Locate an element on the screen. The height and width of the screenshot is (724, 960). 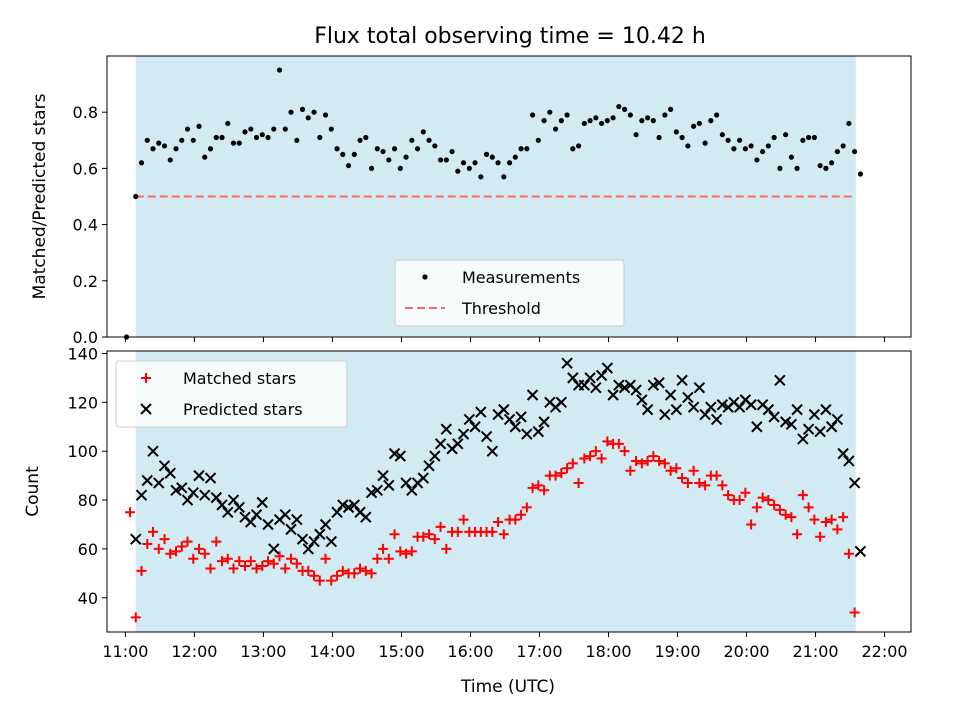
x-tick-label: 12:00 is located at coordinates (194, 651).